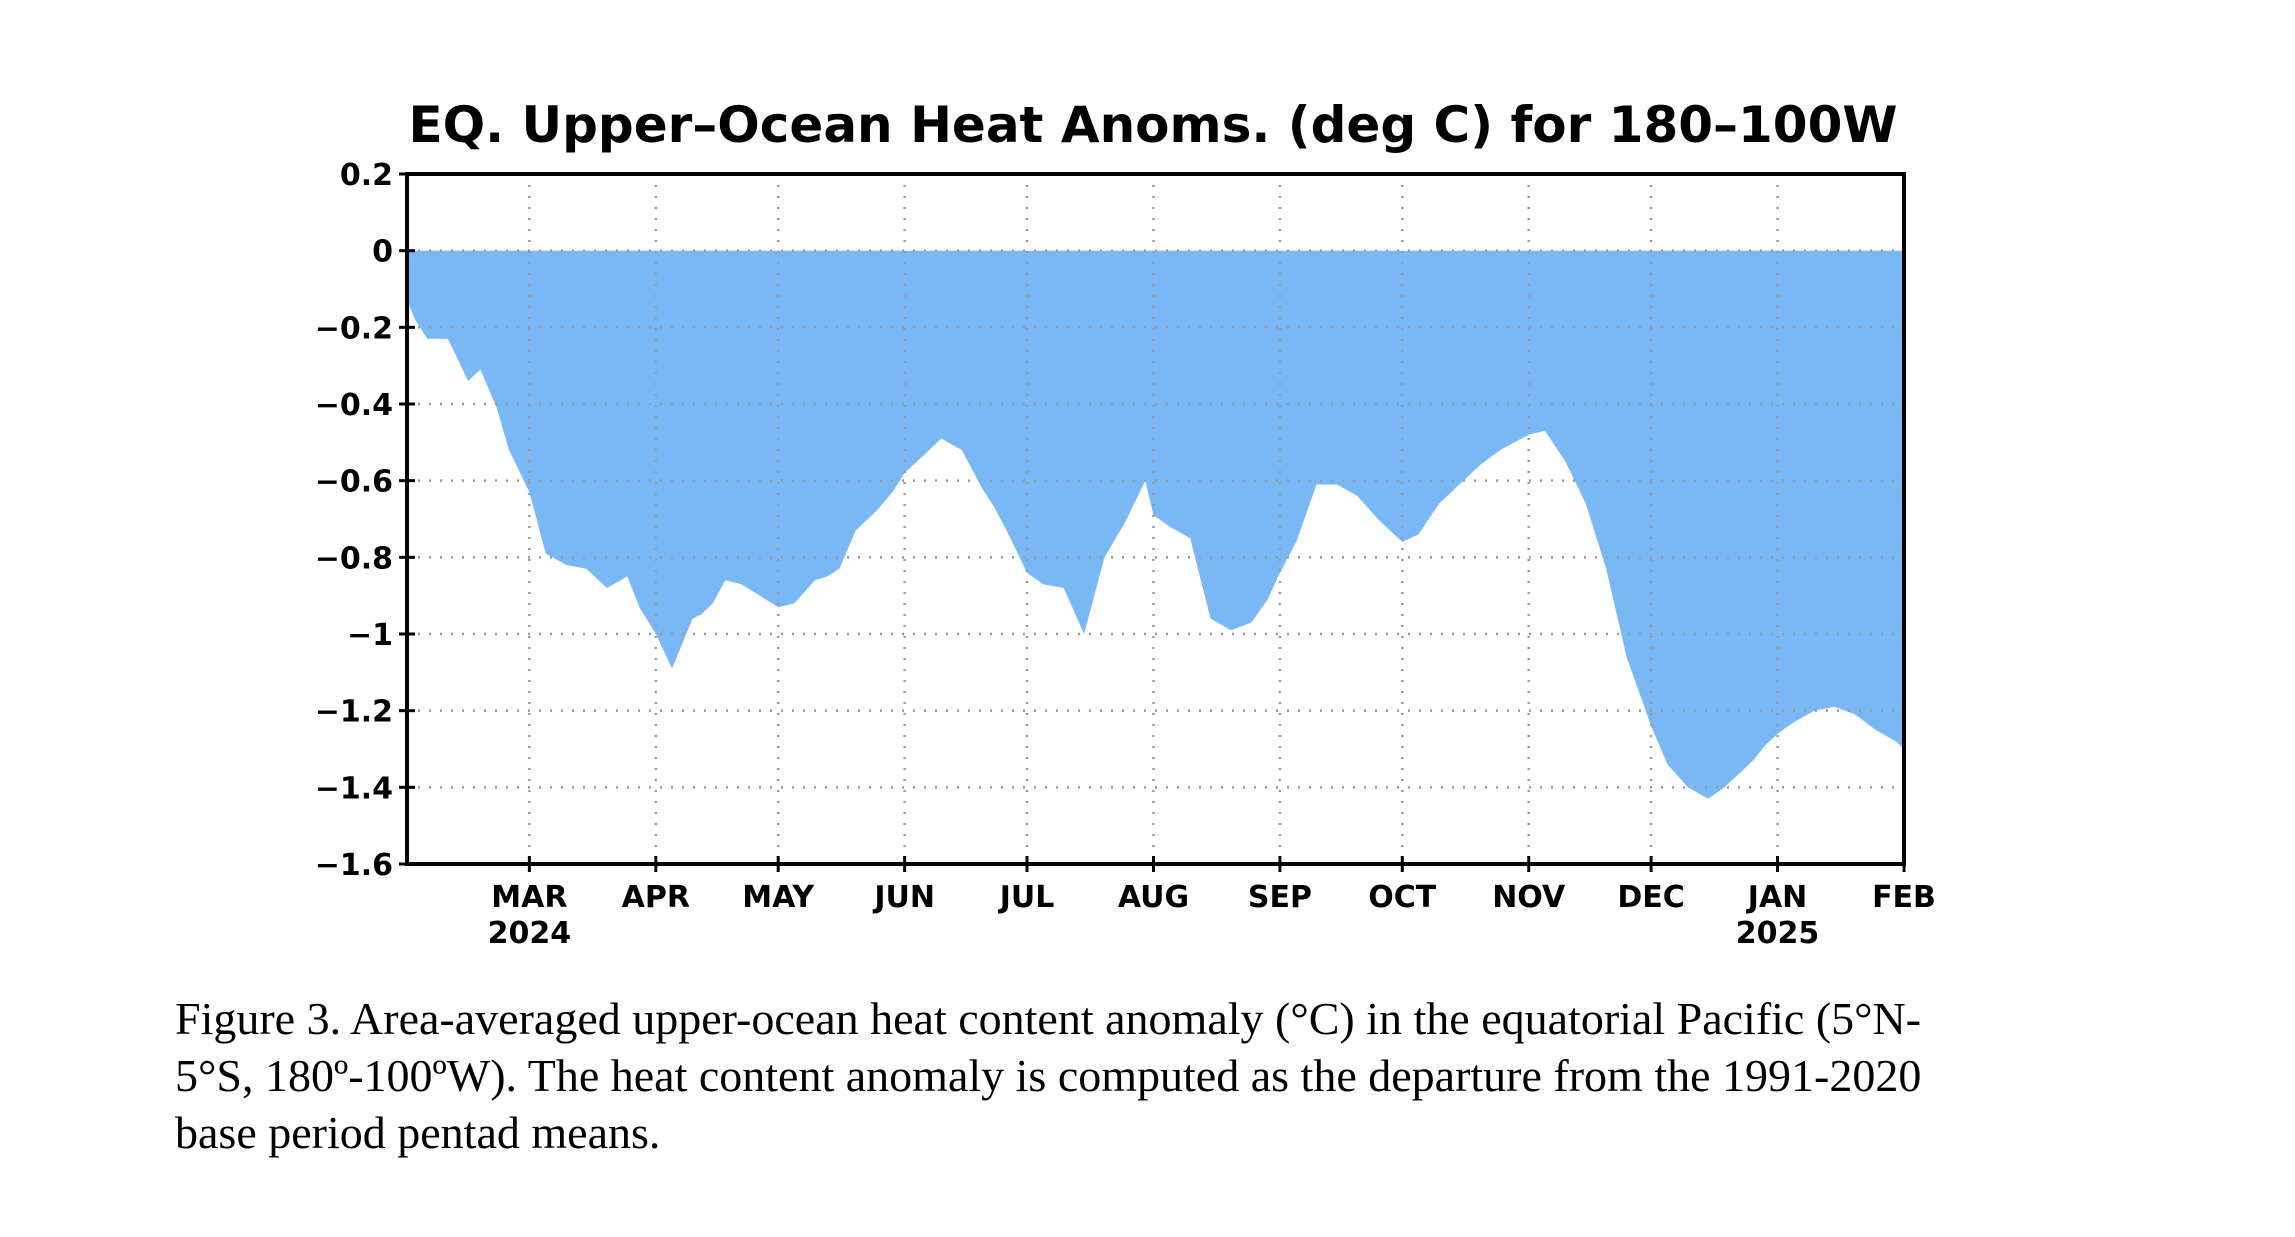 Image resolution: width=2295 pixels, height=1237 pixels. I want to click on x-tick-label-month: OCT, so click(1402, 897).